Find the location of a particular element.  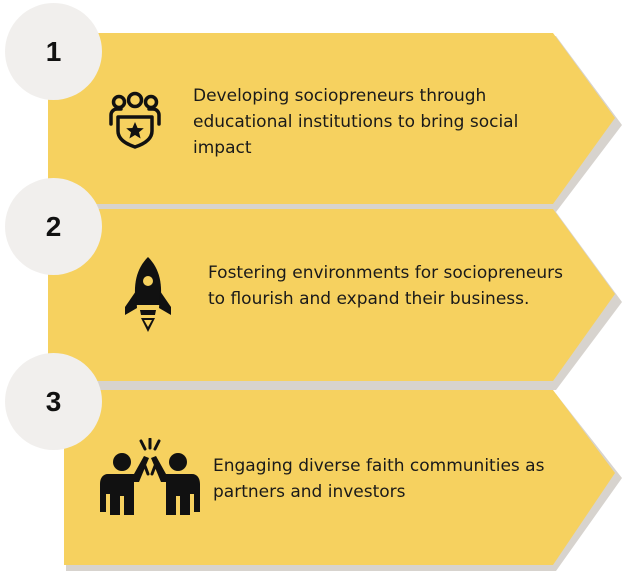

step-number-3: 3 is located at coordinates (53, 401).